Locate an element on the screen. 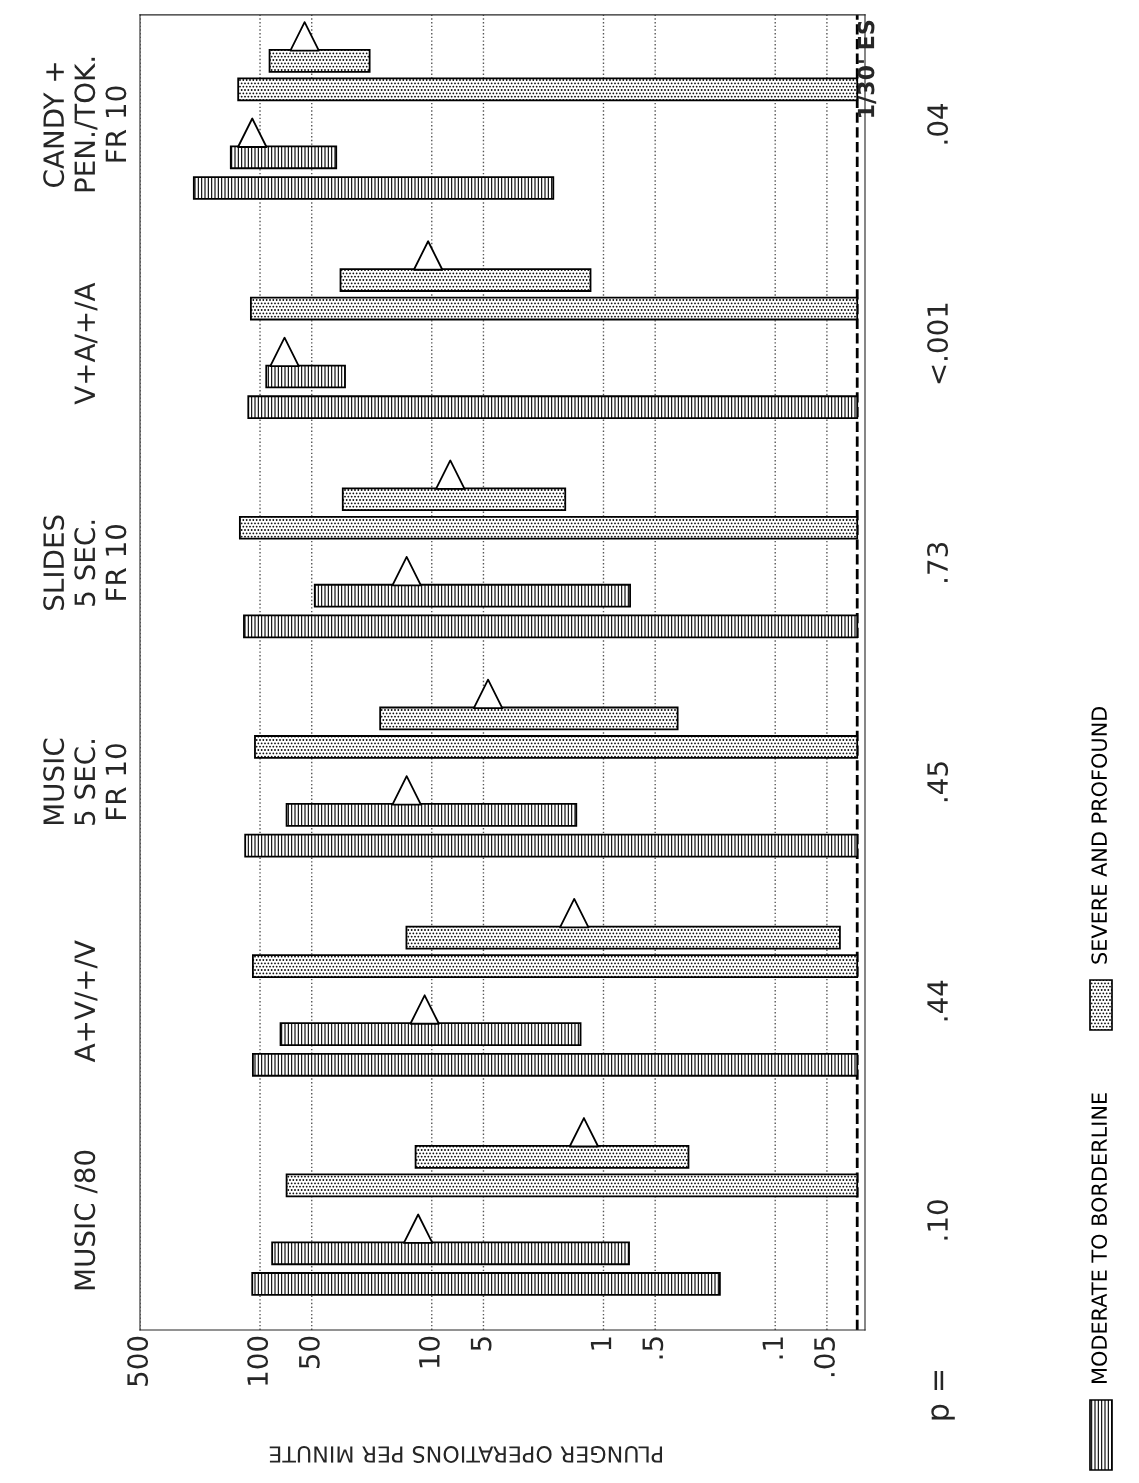  ref-line-label: 1/30' ES is located at coordinates (867, 68).